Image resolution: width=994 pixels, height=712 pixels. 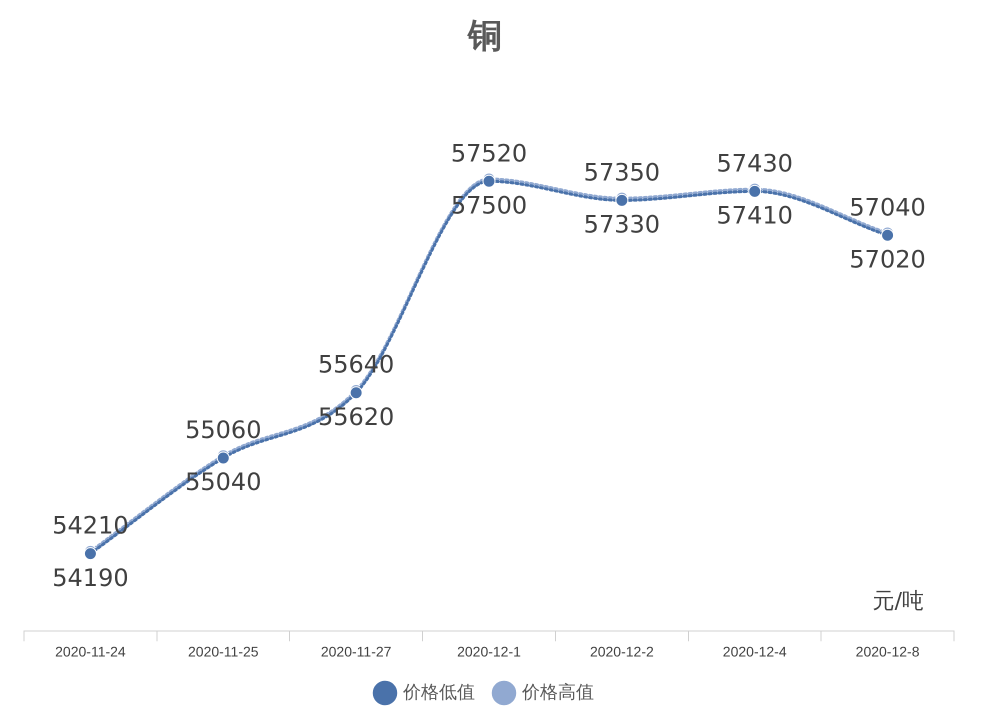 What do you see at coordinates (898, 601) in the screenshot?
I see `text: 元/吨` at bounding box center [898, 601].